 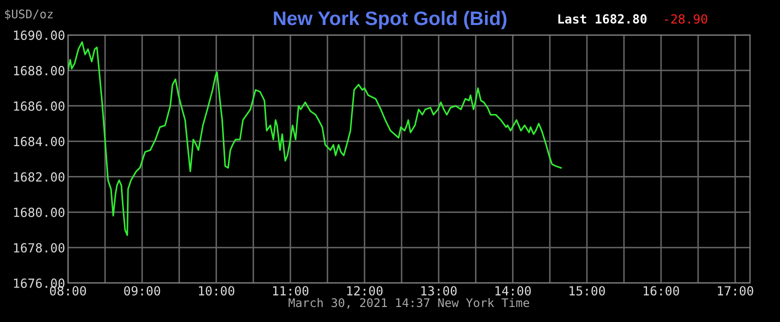 What do you see at coordinates (409, 303) in the screenshot?
I see `x-axis-title: March 30, 2021 14:37 New York Time` at bounding box center [409, 303].